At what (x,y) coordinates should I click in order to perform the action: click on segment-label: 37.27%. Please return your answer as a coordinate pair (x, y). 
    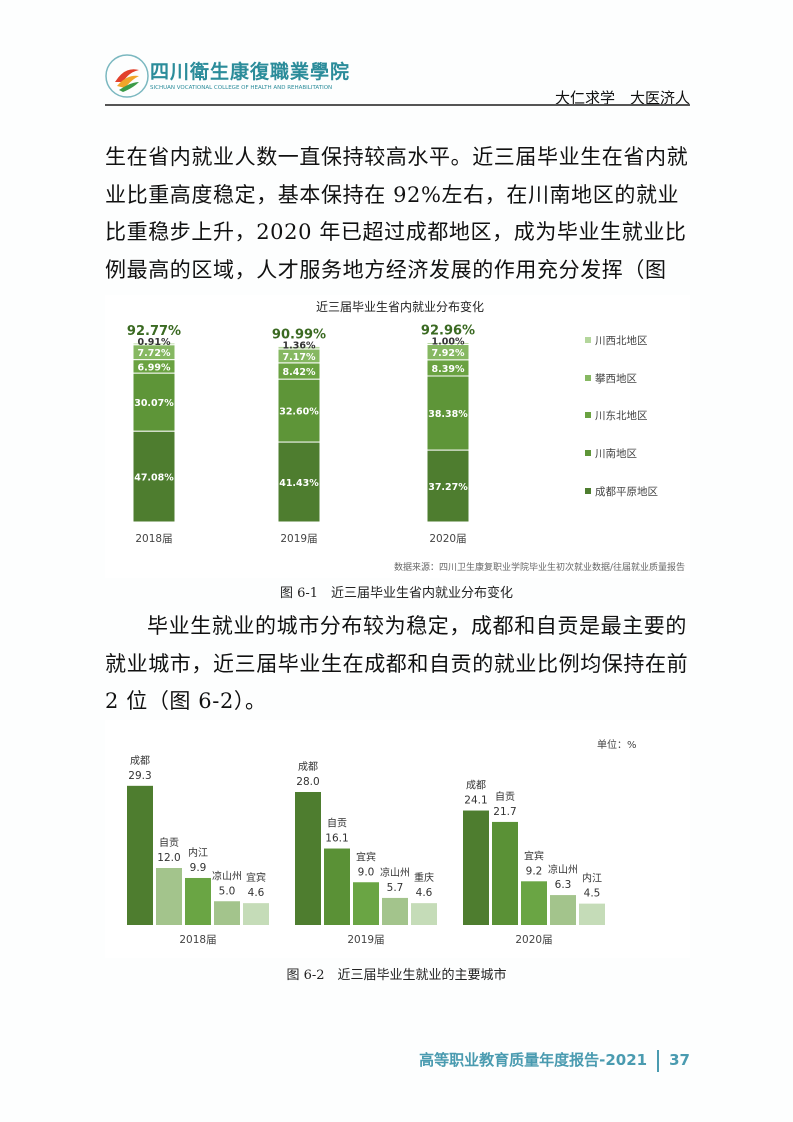
    Looking at the image, I should click on (448, 487).